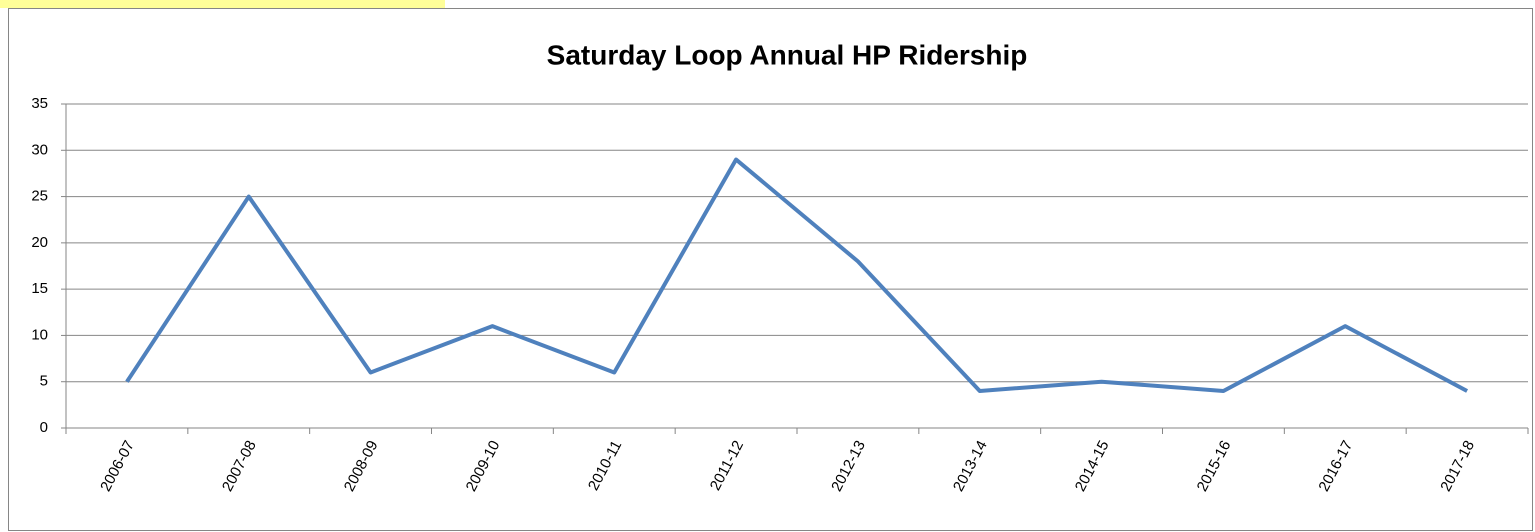 The width and height of the screenshot is (1535, 532). I want to click on y-tick-label: 5, so click(44, 381).